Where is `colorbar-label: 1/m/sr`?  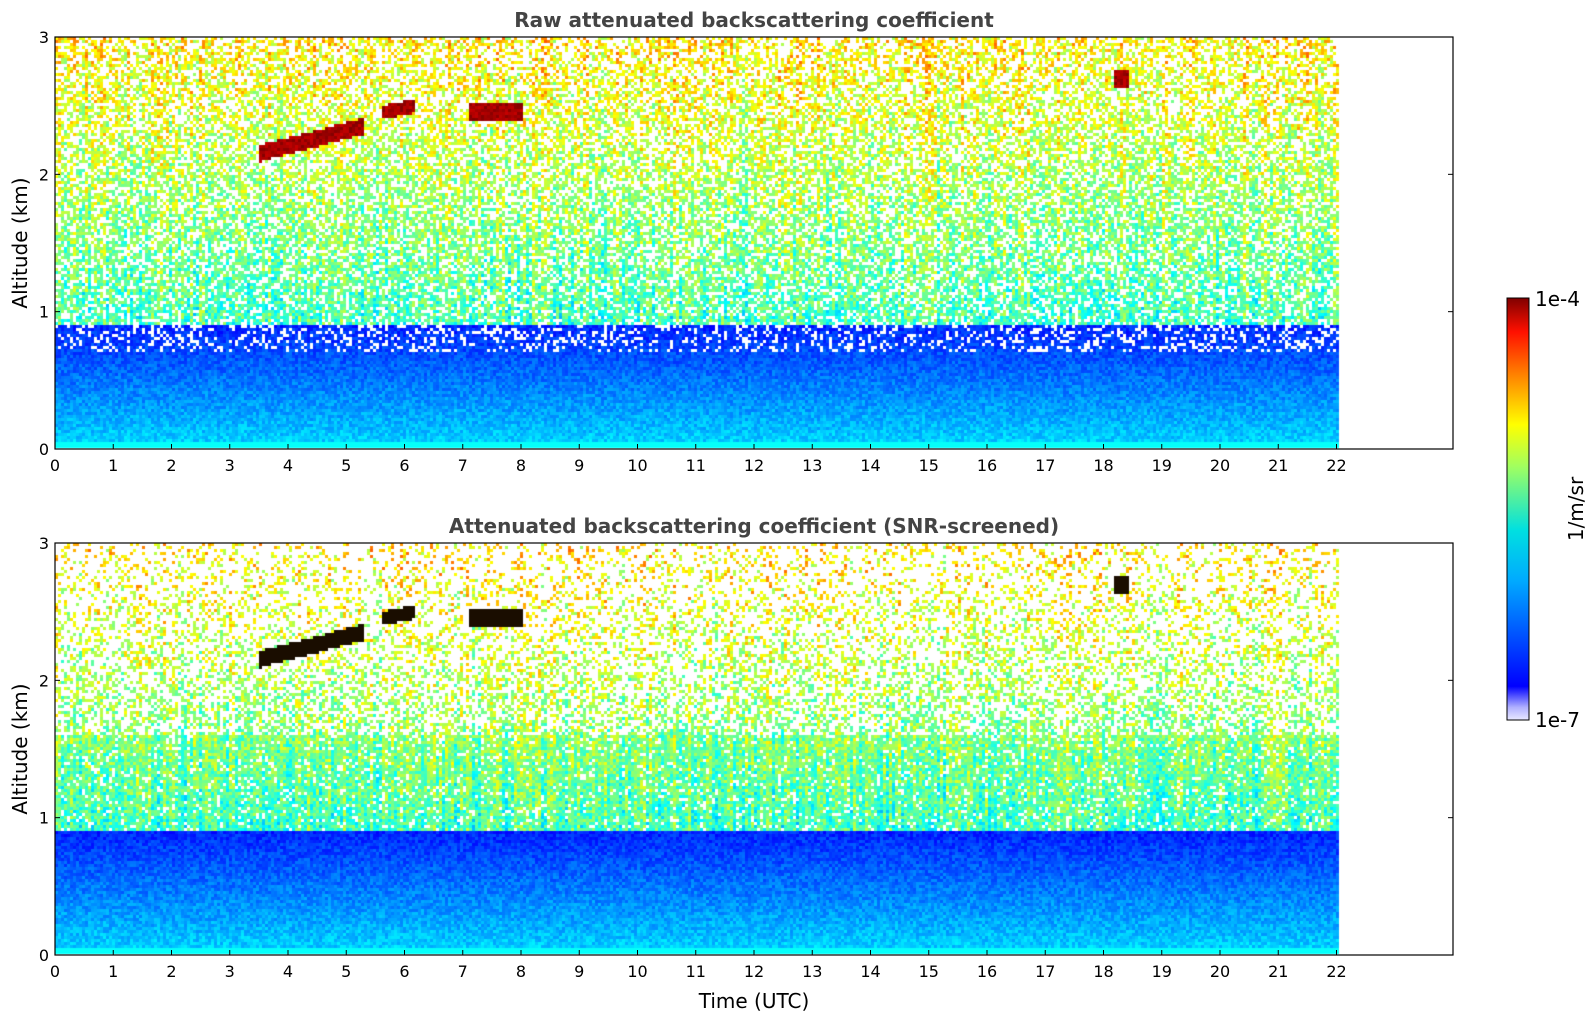
colorbar-label: 1/m/sr is located at coordinates (1576, 508).